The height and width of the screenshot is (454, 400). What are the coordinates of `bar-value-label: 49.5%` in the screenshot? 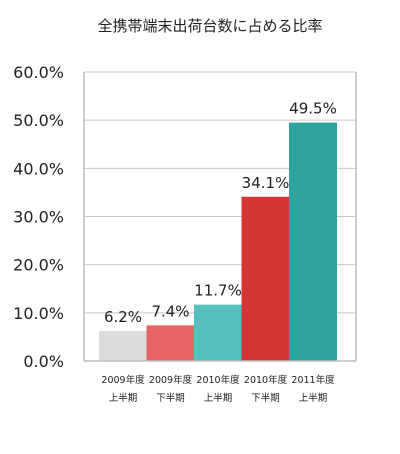 It's located at (313, 109).